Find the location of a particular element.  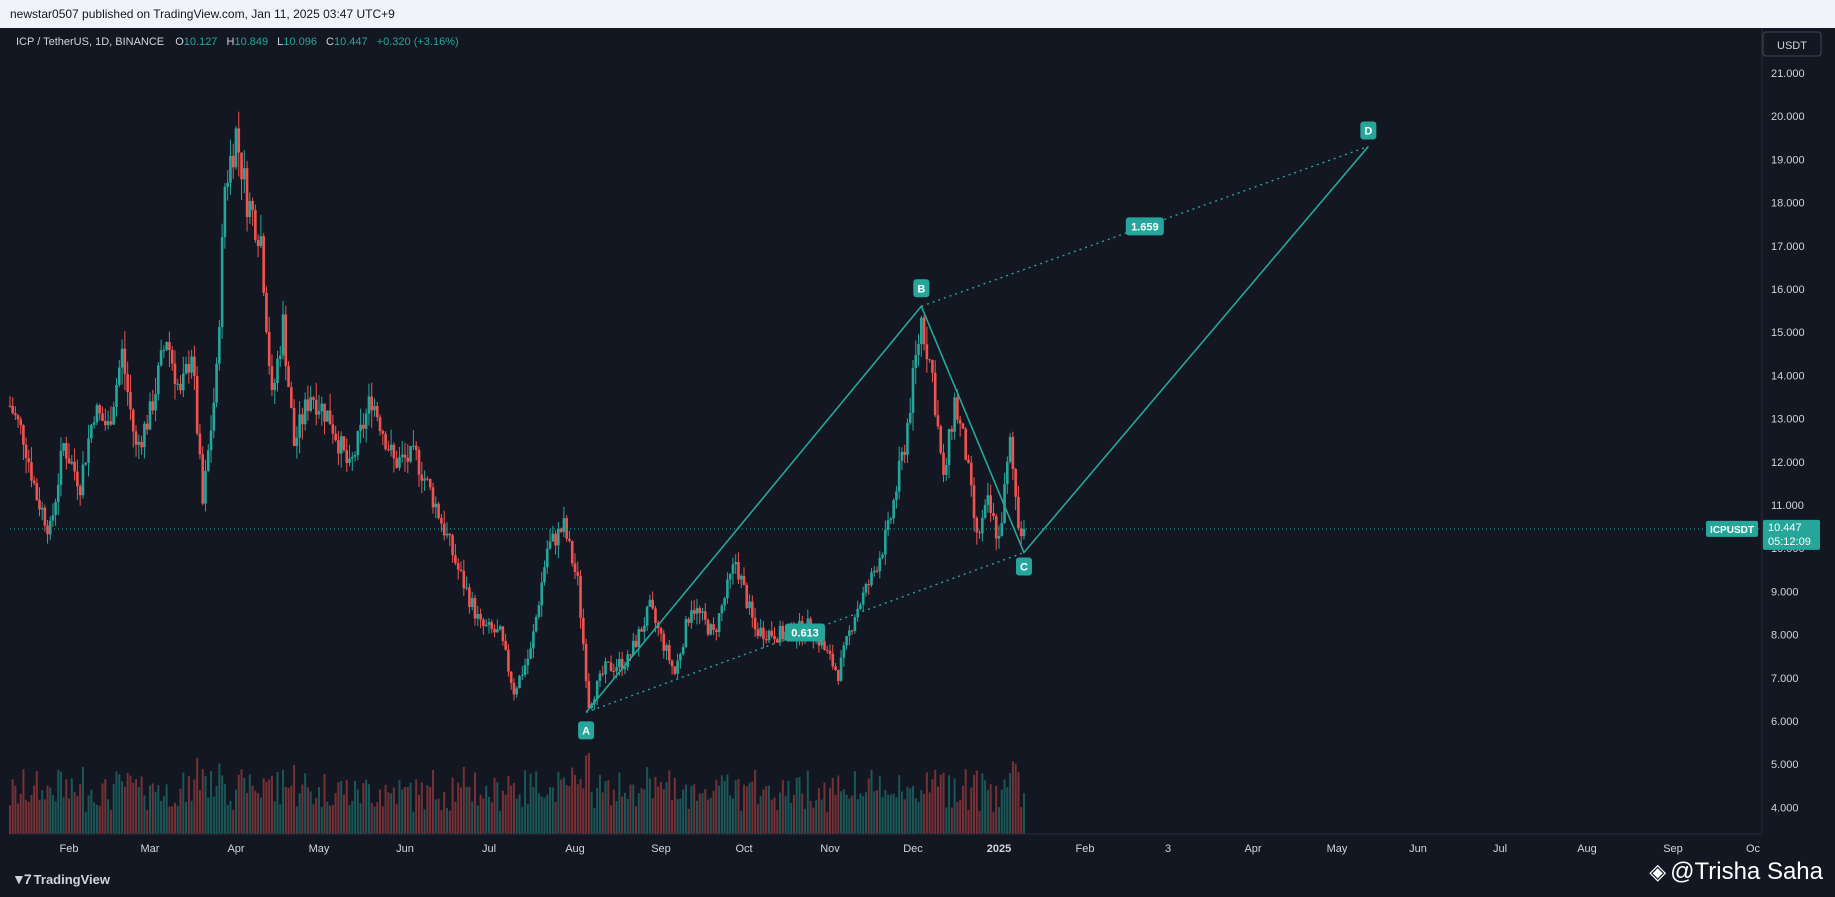

symbol-tag-text: ICPUSDT is located at coordinates (1732, 530).